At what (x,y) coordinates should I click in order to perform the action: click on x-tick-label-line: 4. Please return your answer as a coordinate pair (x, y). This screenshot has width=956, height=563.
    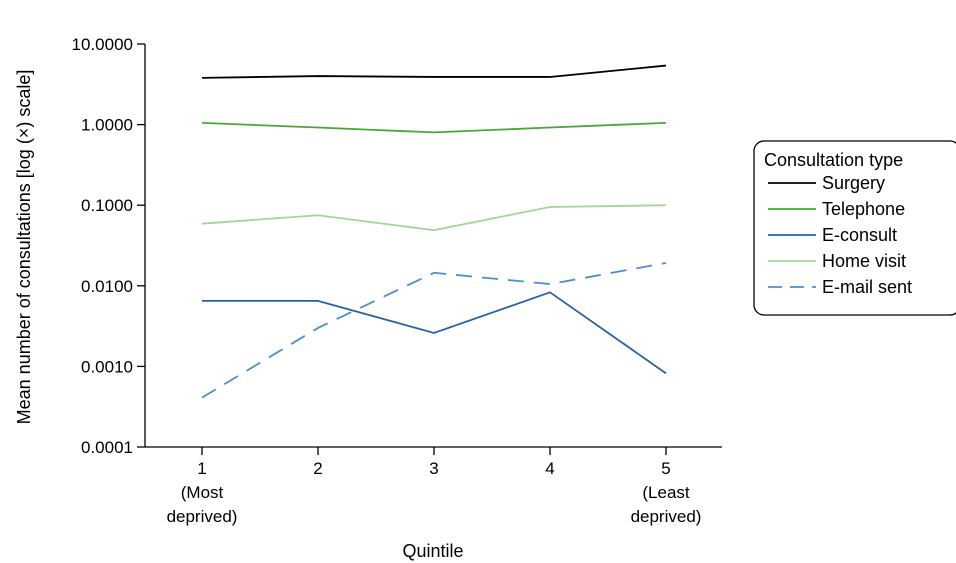
    Looking at the image, I should click on (549, 468).